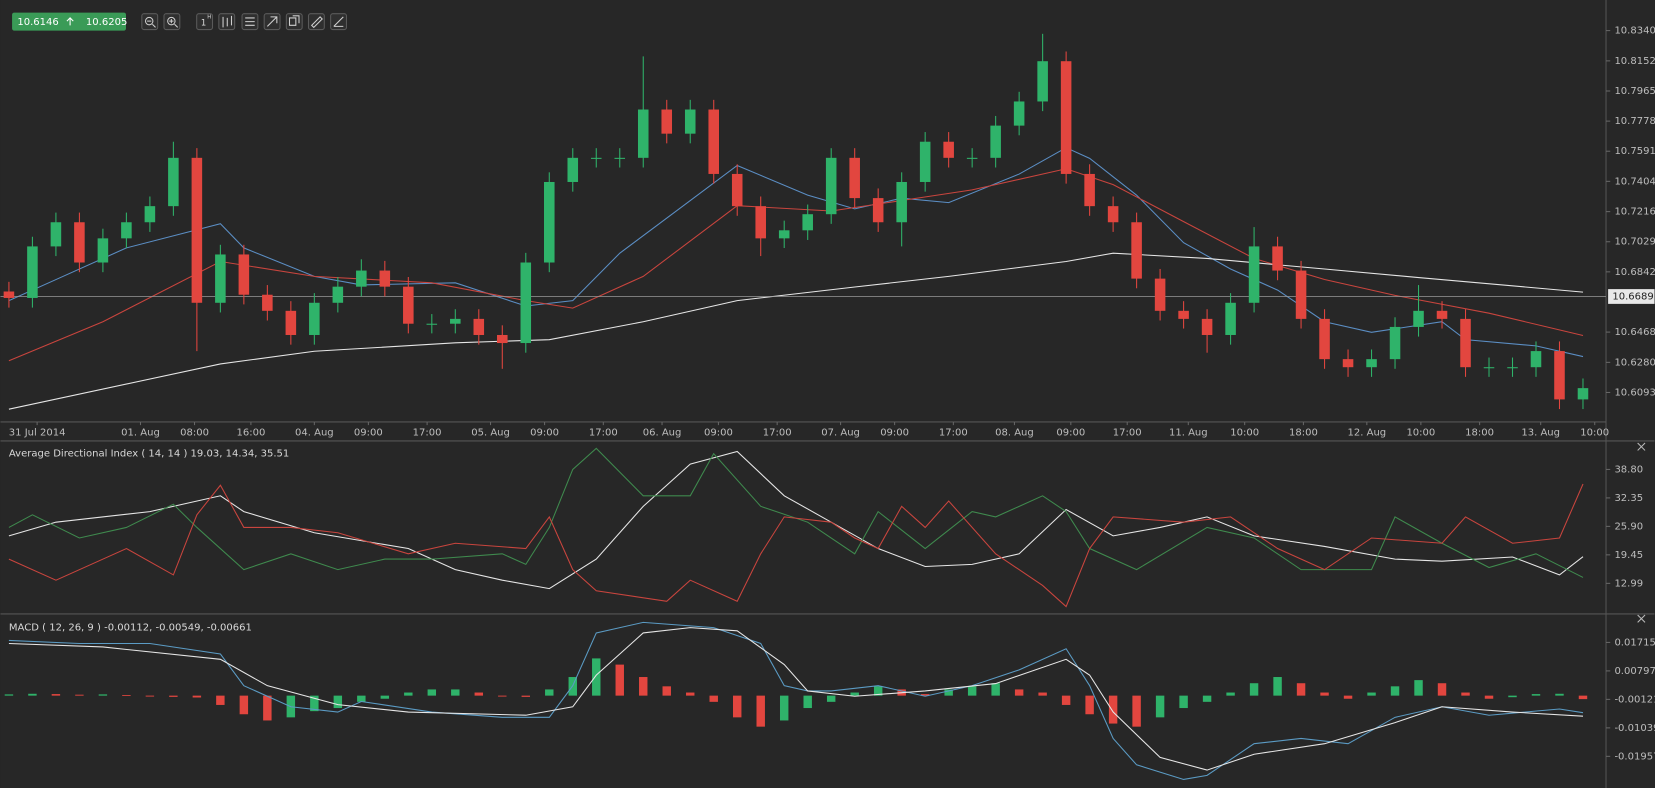 This screenshot has height=788, width=1655. I want to click on drawing-button, so click(272, 22).